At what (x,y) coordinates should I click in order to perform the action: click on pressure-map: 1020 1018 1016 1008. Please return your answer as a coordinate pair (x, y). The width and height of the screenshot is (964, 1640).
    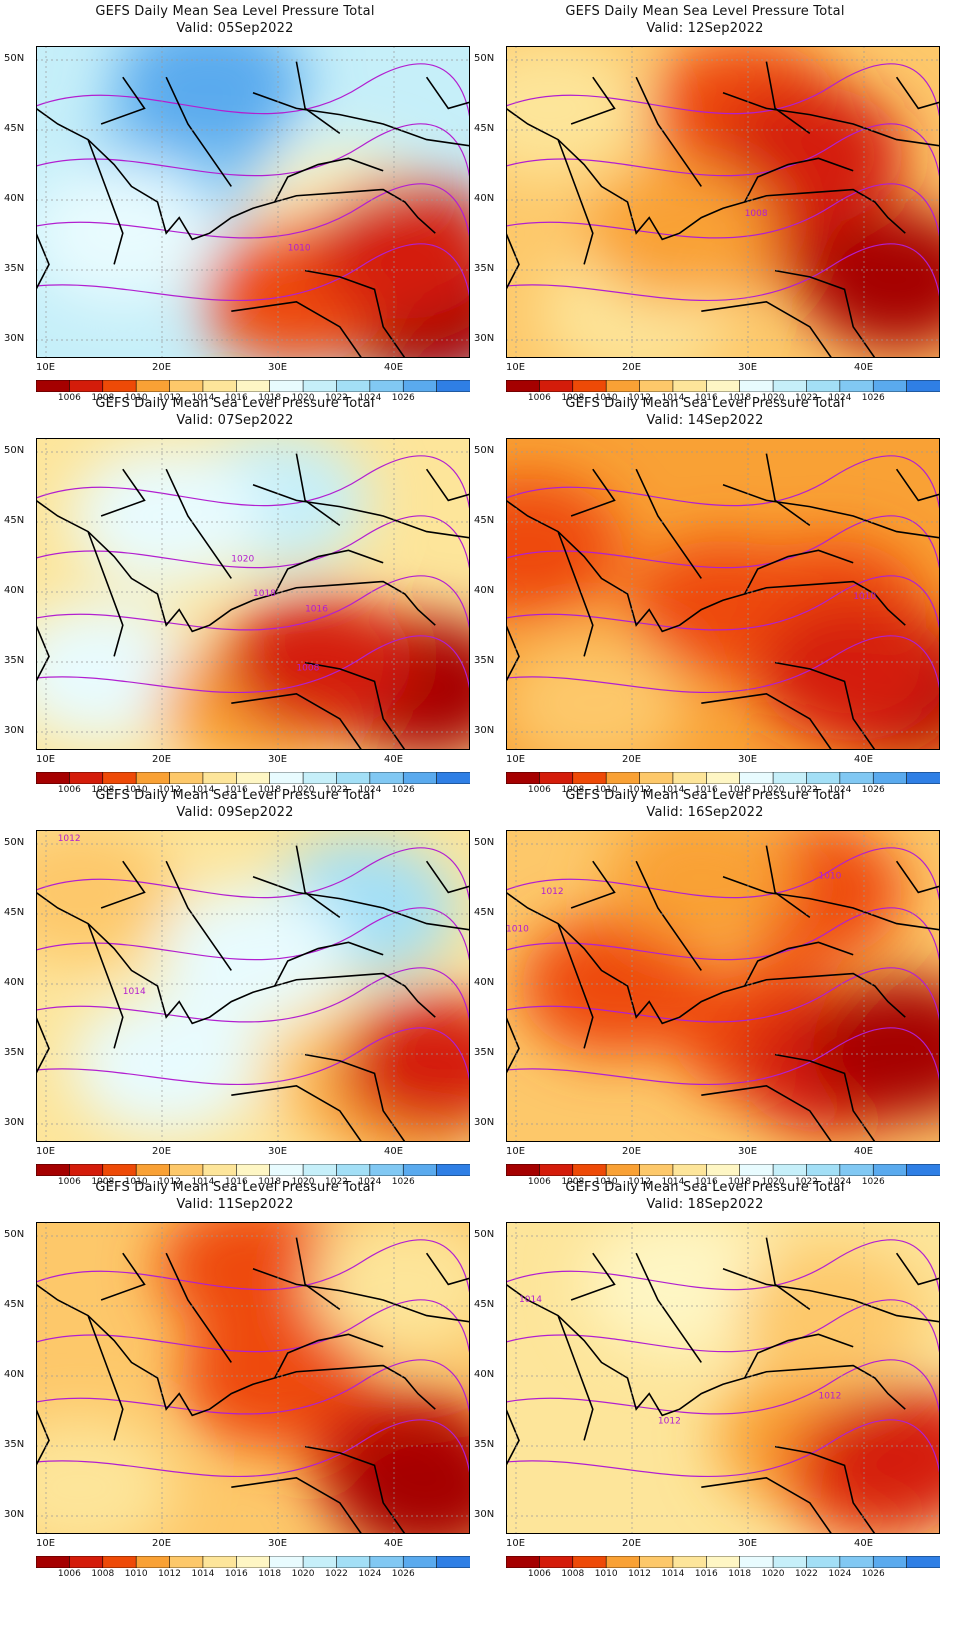
    Looking at the image, I should click on (253, 594).